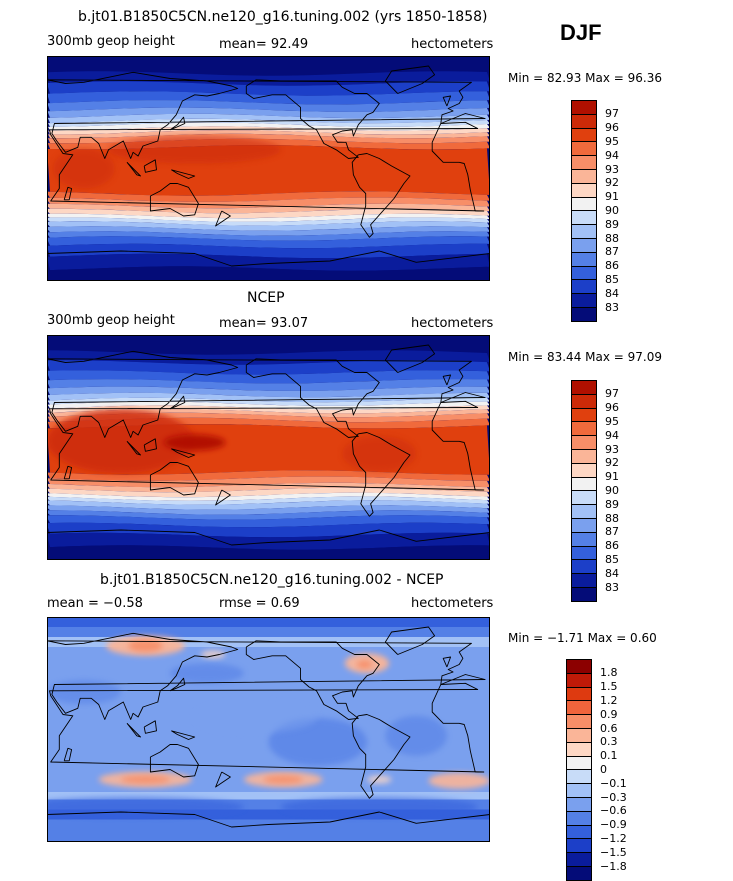 This screenshot has height=881, width=733. I want to click on colorbar-label: 0.6, so click(609, 728).